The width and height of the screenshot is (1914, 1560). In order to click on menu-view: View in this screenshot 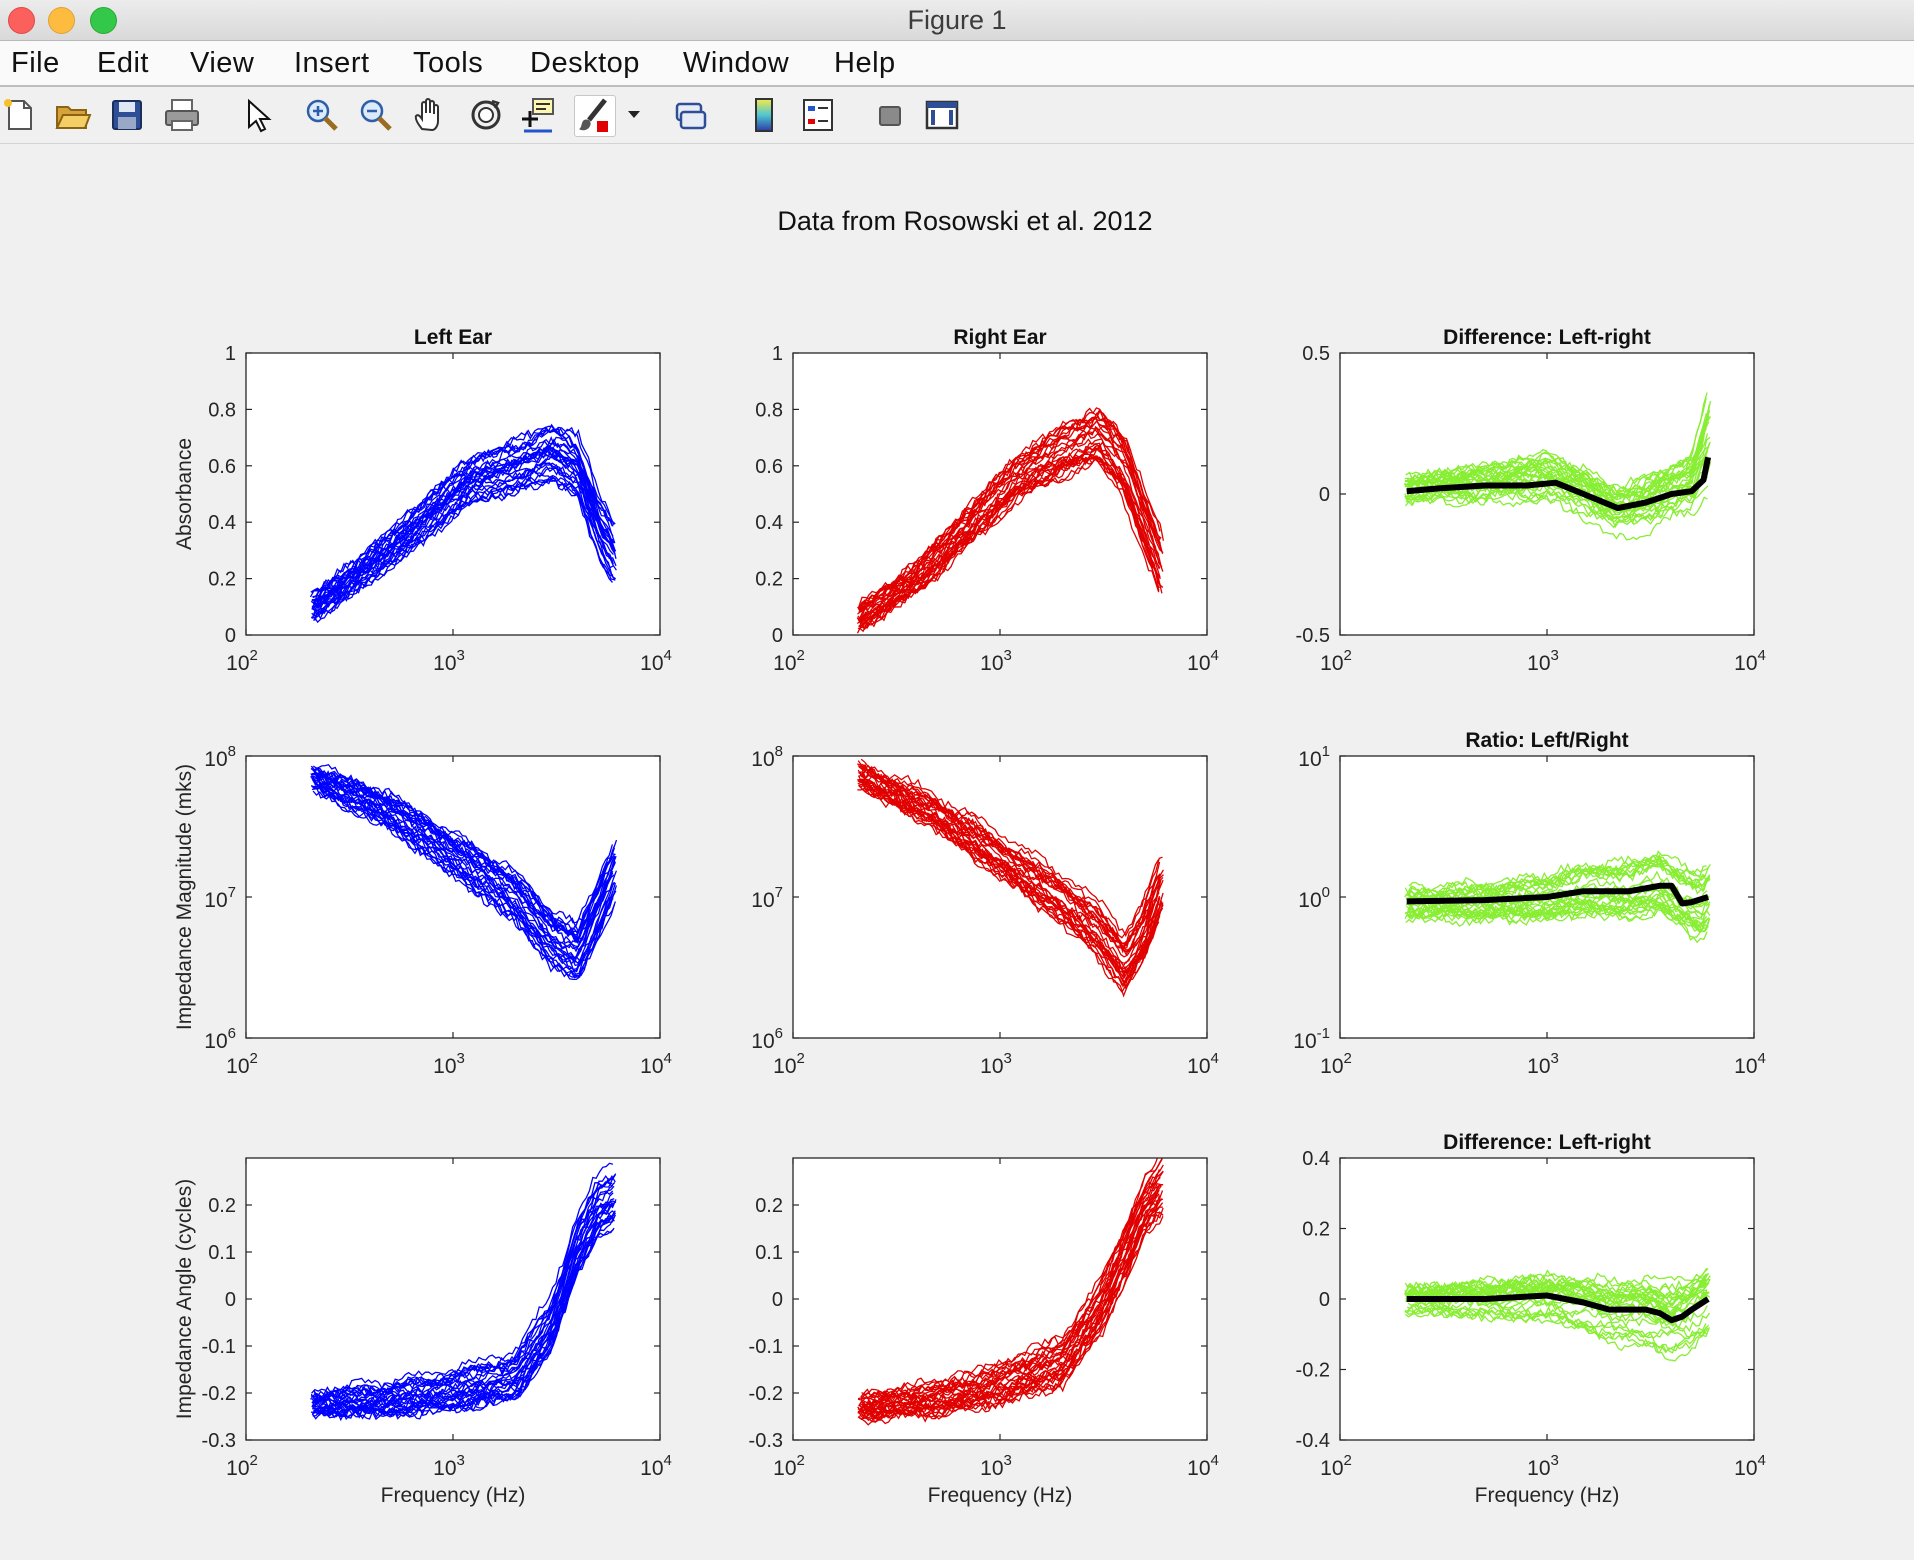, I will do `click(222, 63)`.